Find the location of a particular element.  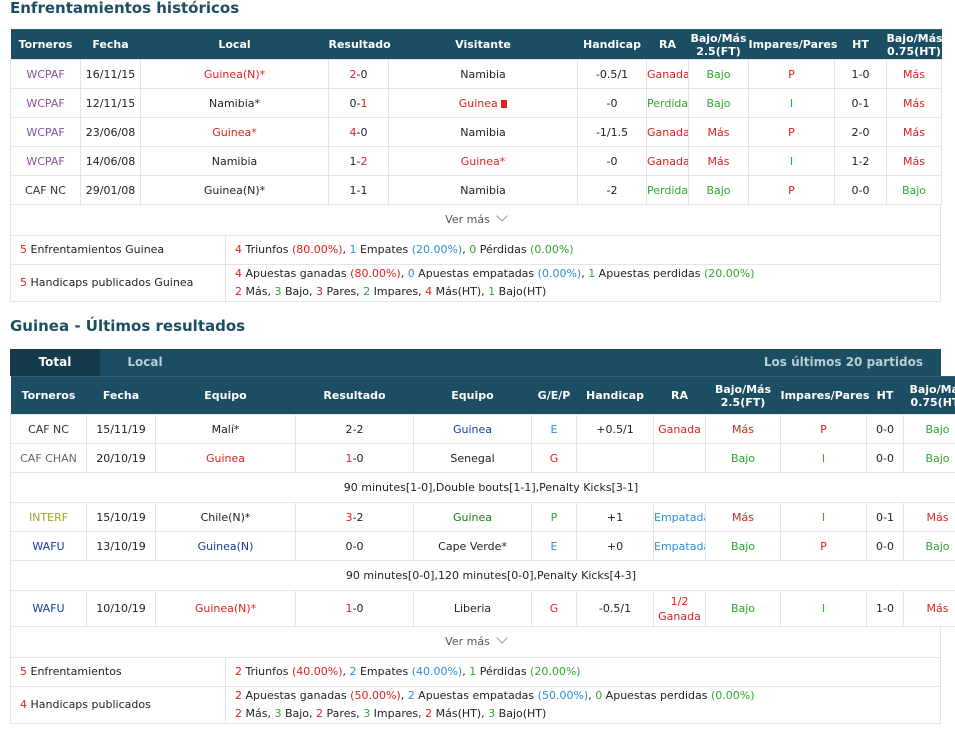

local-team: Namibia is located at coordinates (234, 161).